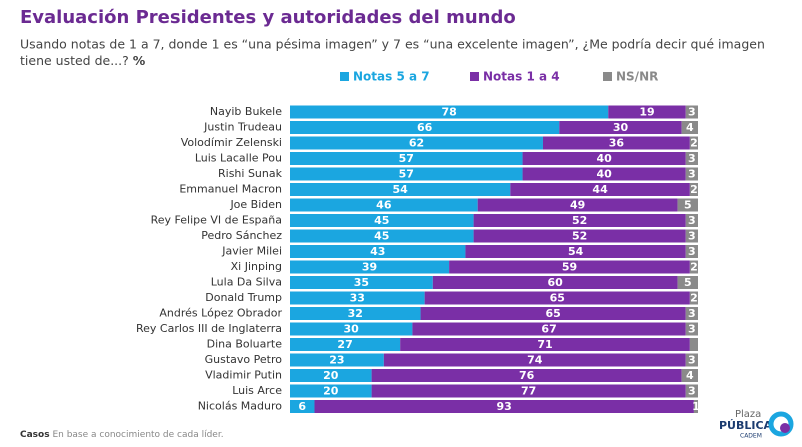 This screenshot has width=802, height=447. Describe the element at coordinates (646, 112) in the screenshot. I see `value-label: 19` at that location.